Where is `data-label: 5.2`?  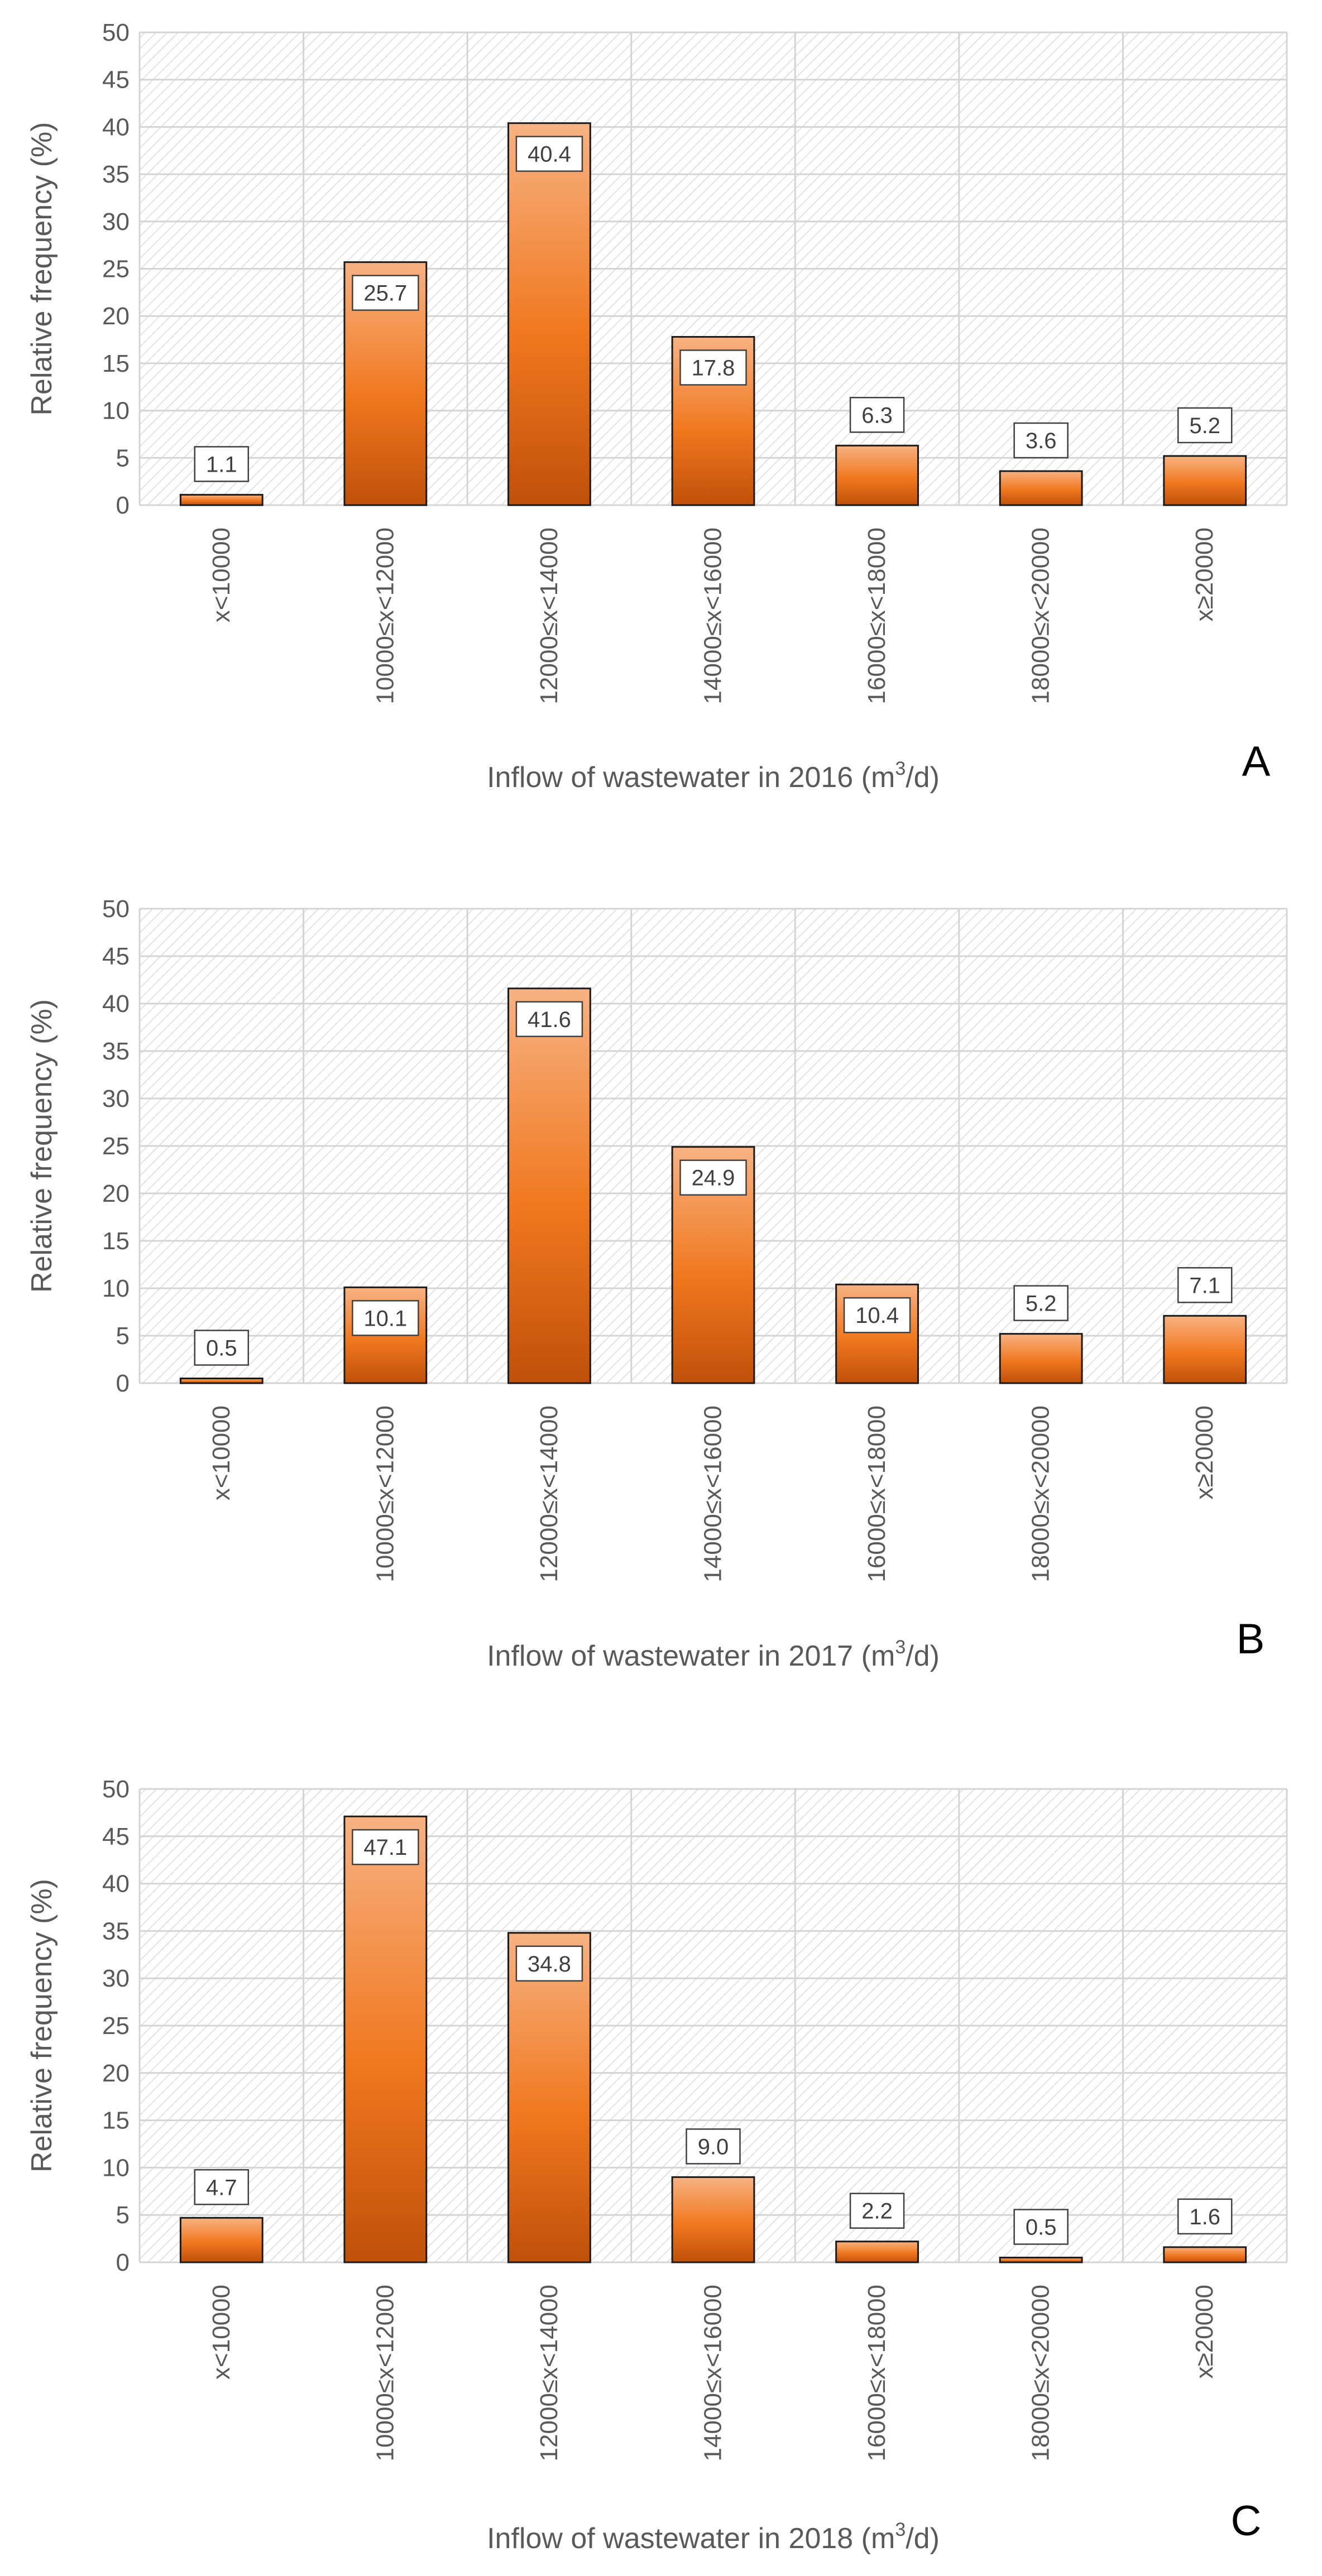
data-label: 5.2 is located at coordinates (1204, 426).